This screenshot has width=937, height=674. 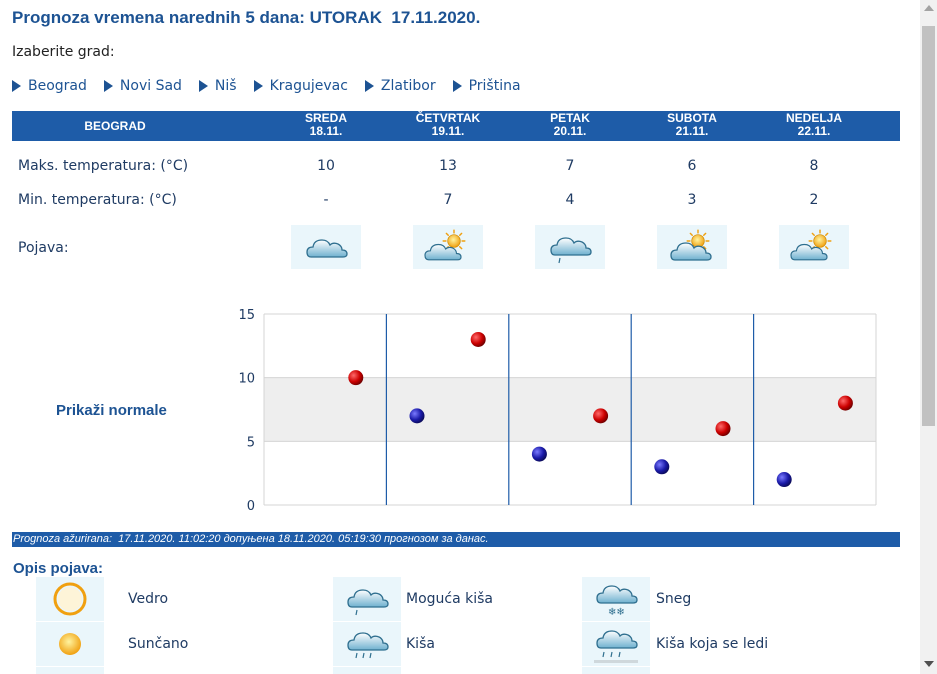 What do you see at coordinates (570, 200) in the screenshot?
I see `min-temp-value: 4` at bounding box center [570, 200].